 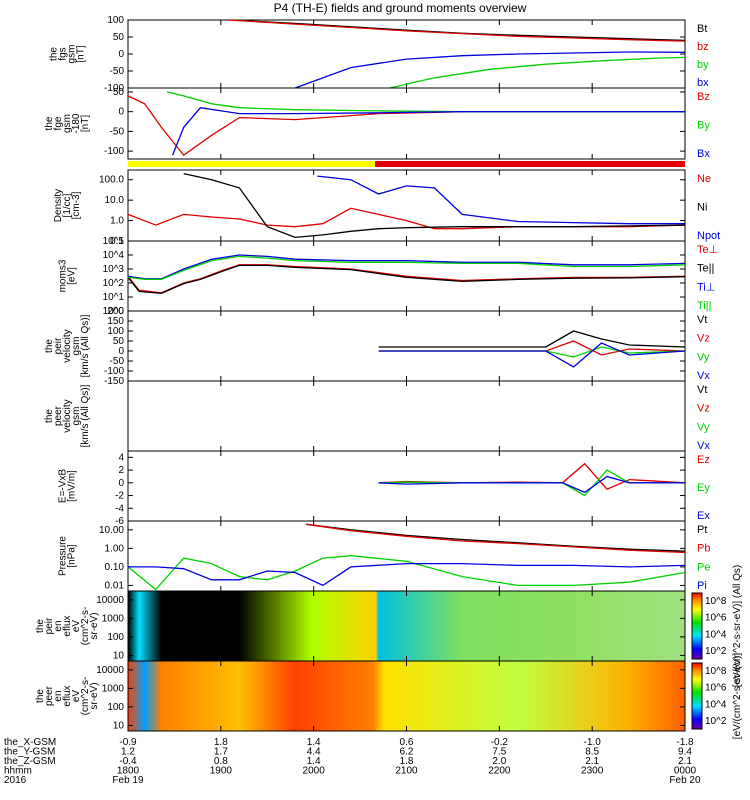 What do you see at coordinates (703, 516) in the screenshot?
I see `legend-entry: Ex` at bounding box center [703, 516].